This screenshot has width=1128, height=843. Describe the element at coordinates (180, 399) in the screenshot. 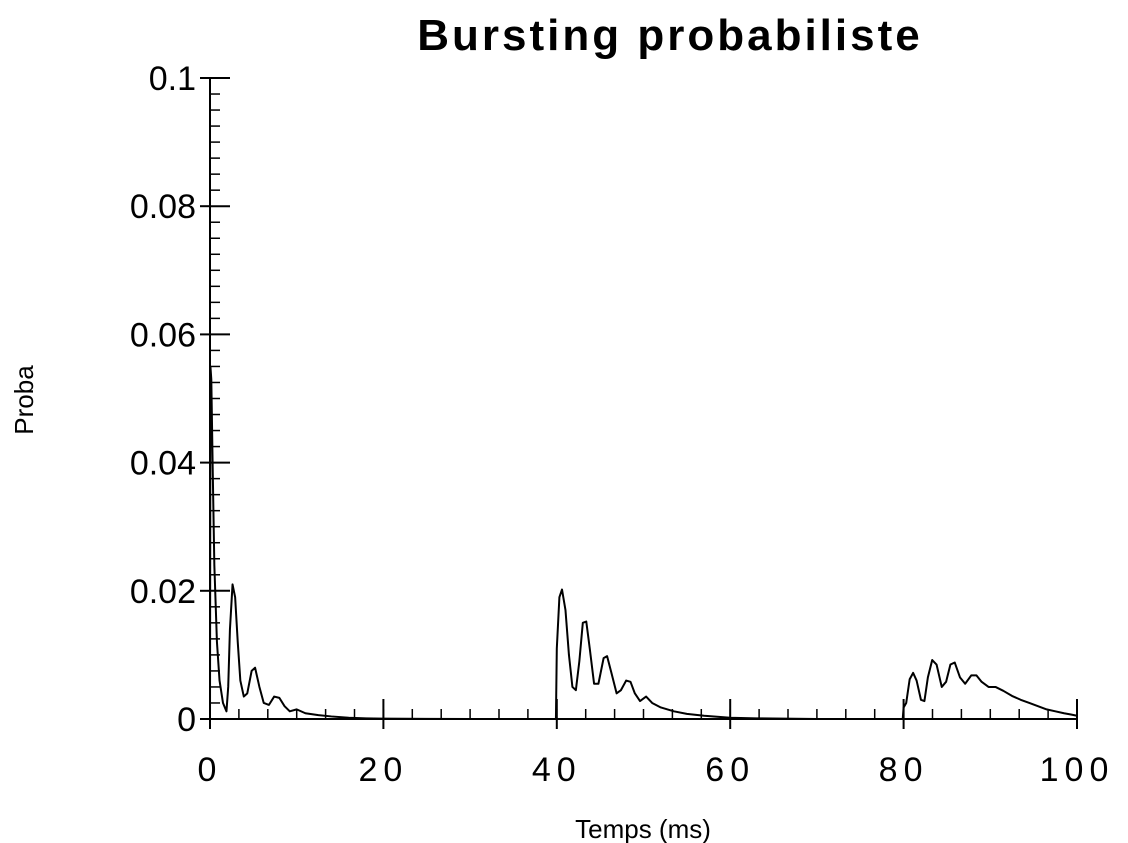

I see `y-axis: 0 0.02 0.04 0.06 0.08 0.1` at that location.